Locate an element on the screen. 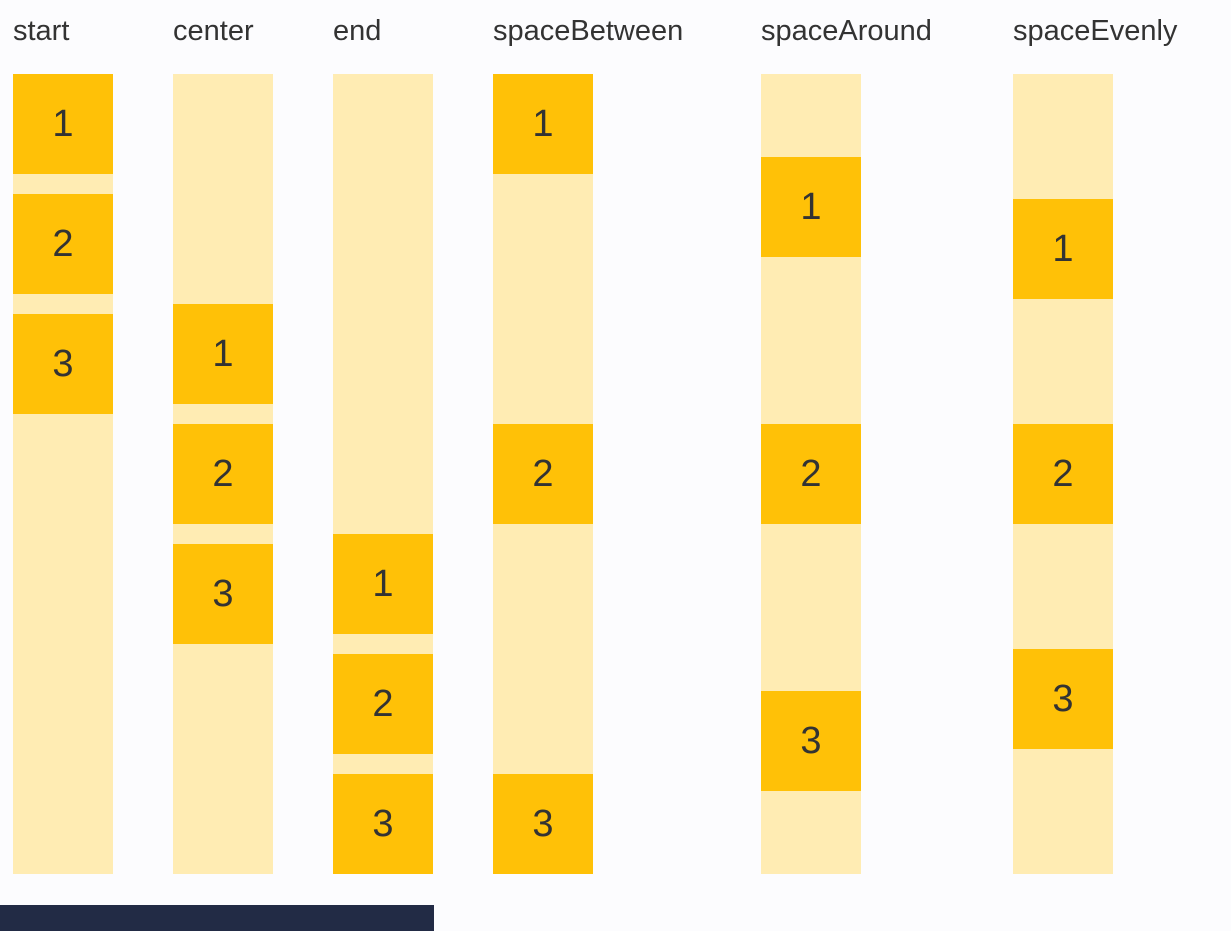  column-label: spaceAround is located at coordinates (846, 31).